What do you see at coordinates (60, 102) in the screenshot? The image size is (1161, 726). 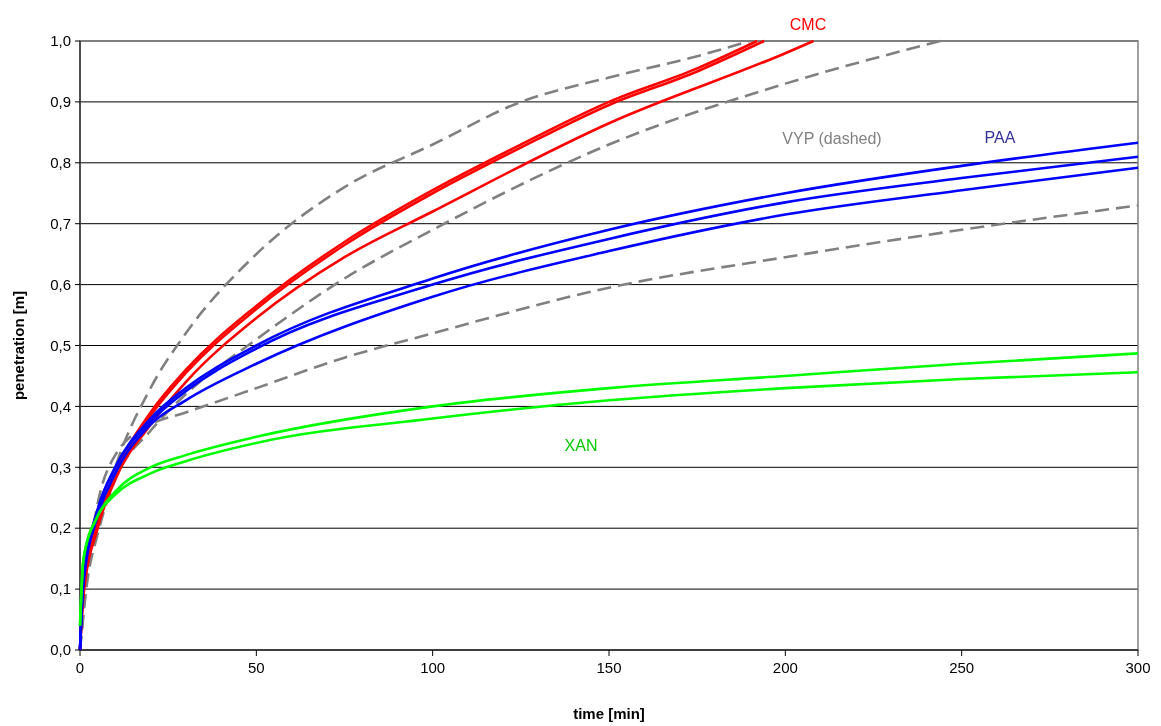 I see `y-tick-label: 0,9` at bounding box center [60, 102].